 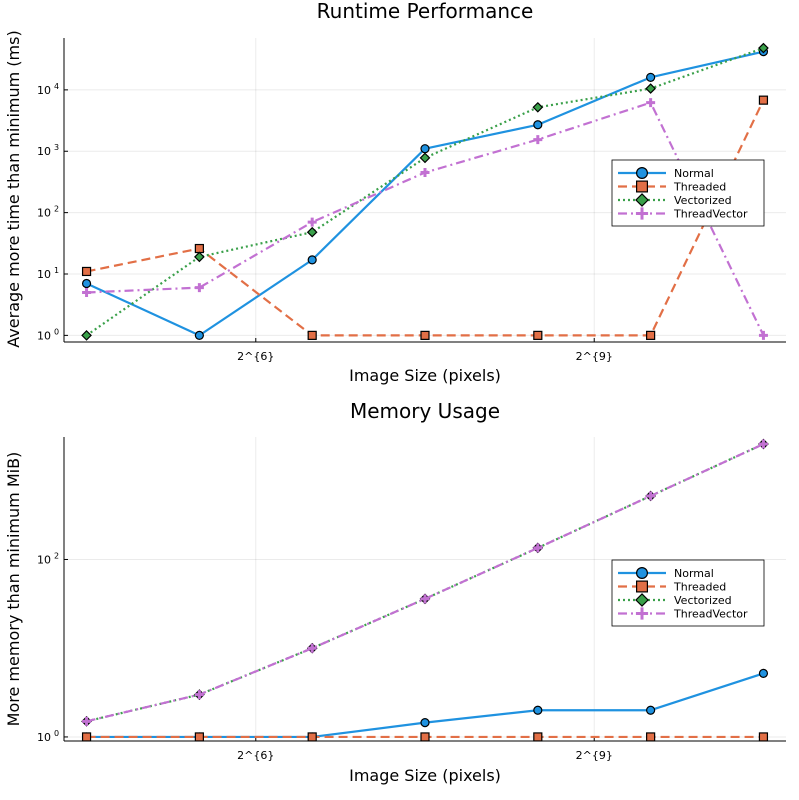 What do you see at coordinates (44, 90) in the screenshot?
I see `y-tick-label-4: 10` at bounding box center [44, 90].